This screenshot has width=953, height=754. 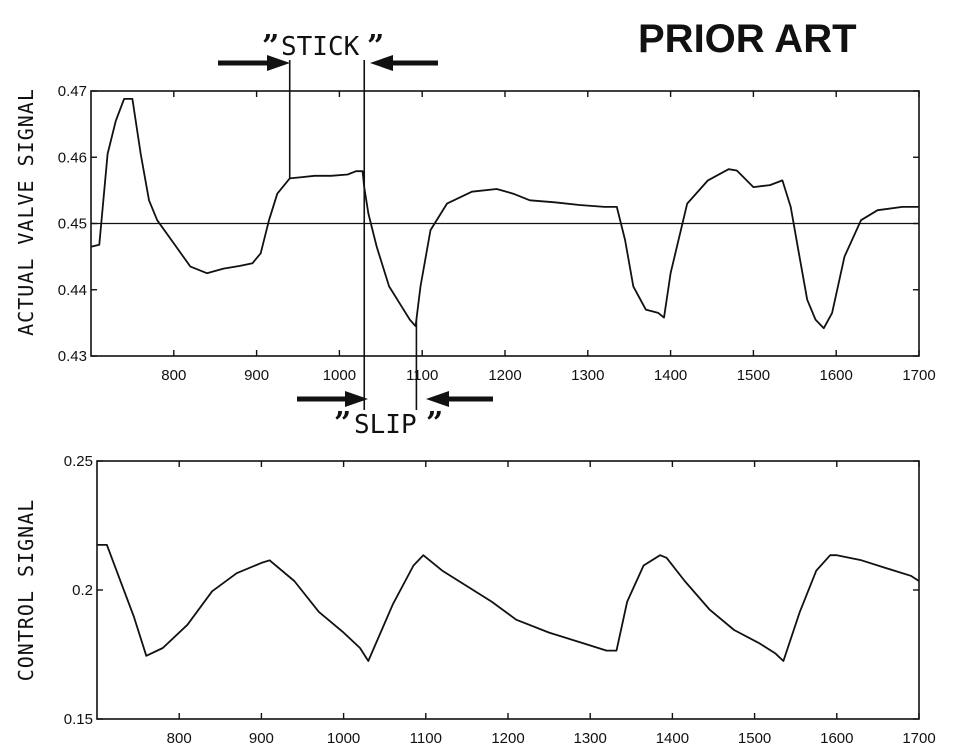 I want to click on slip-label: ” SLIP ”, so click(x=388, y=423).